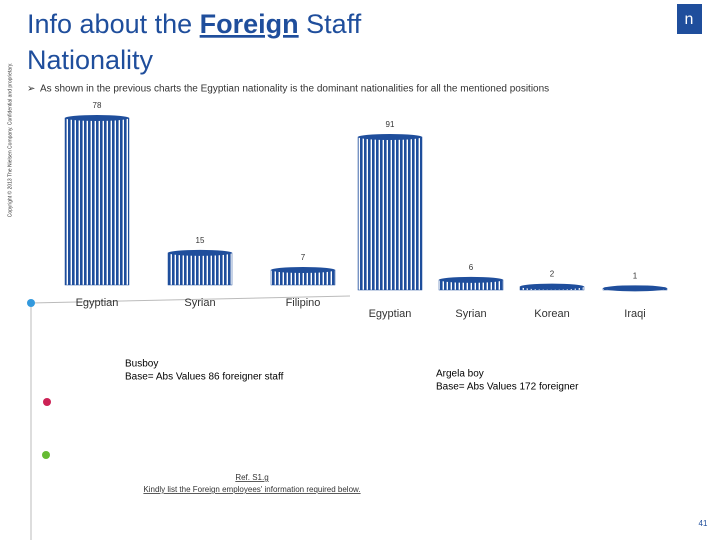  I want to click on logo, so click(689, 19).